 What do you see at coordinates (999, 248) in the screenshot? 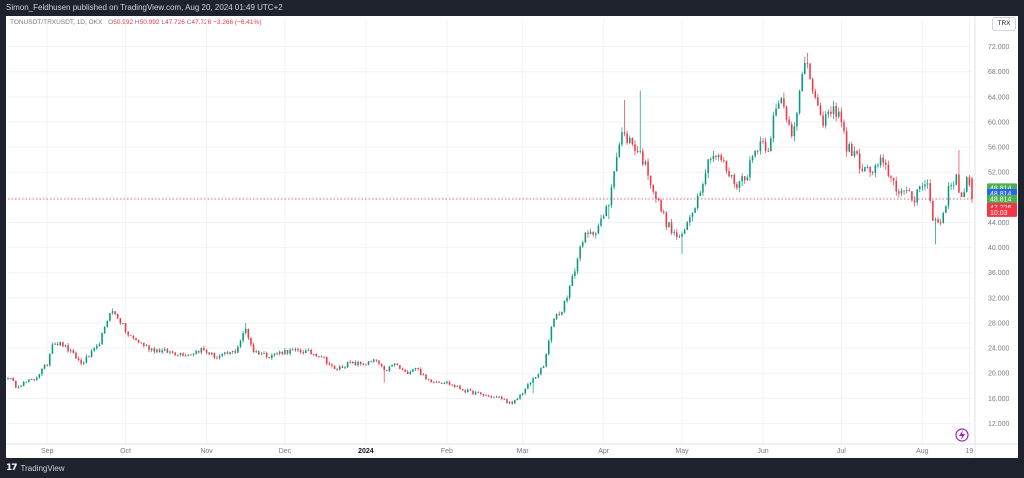
I see `y-tick-label: 40.000` at bounding box center [999, 248].